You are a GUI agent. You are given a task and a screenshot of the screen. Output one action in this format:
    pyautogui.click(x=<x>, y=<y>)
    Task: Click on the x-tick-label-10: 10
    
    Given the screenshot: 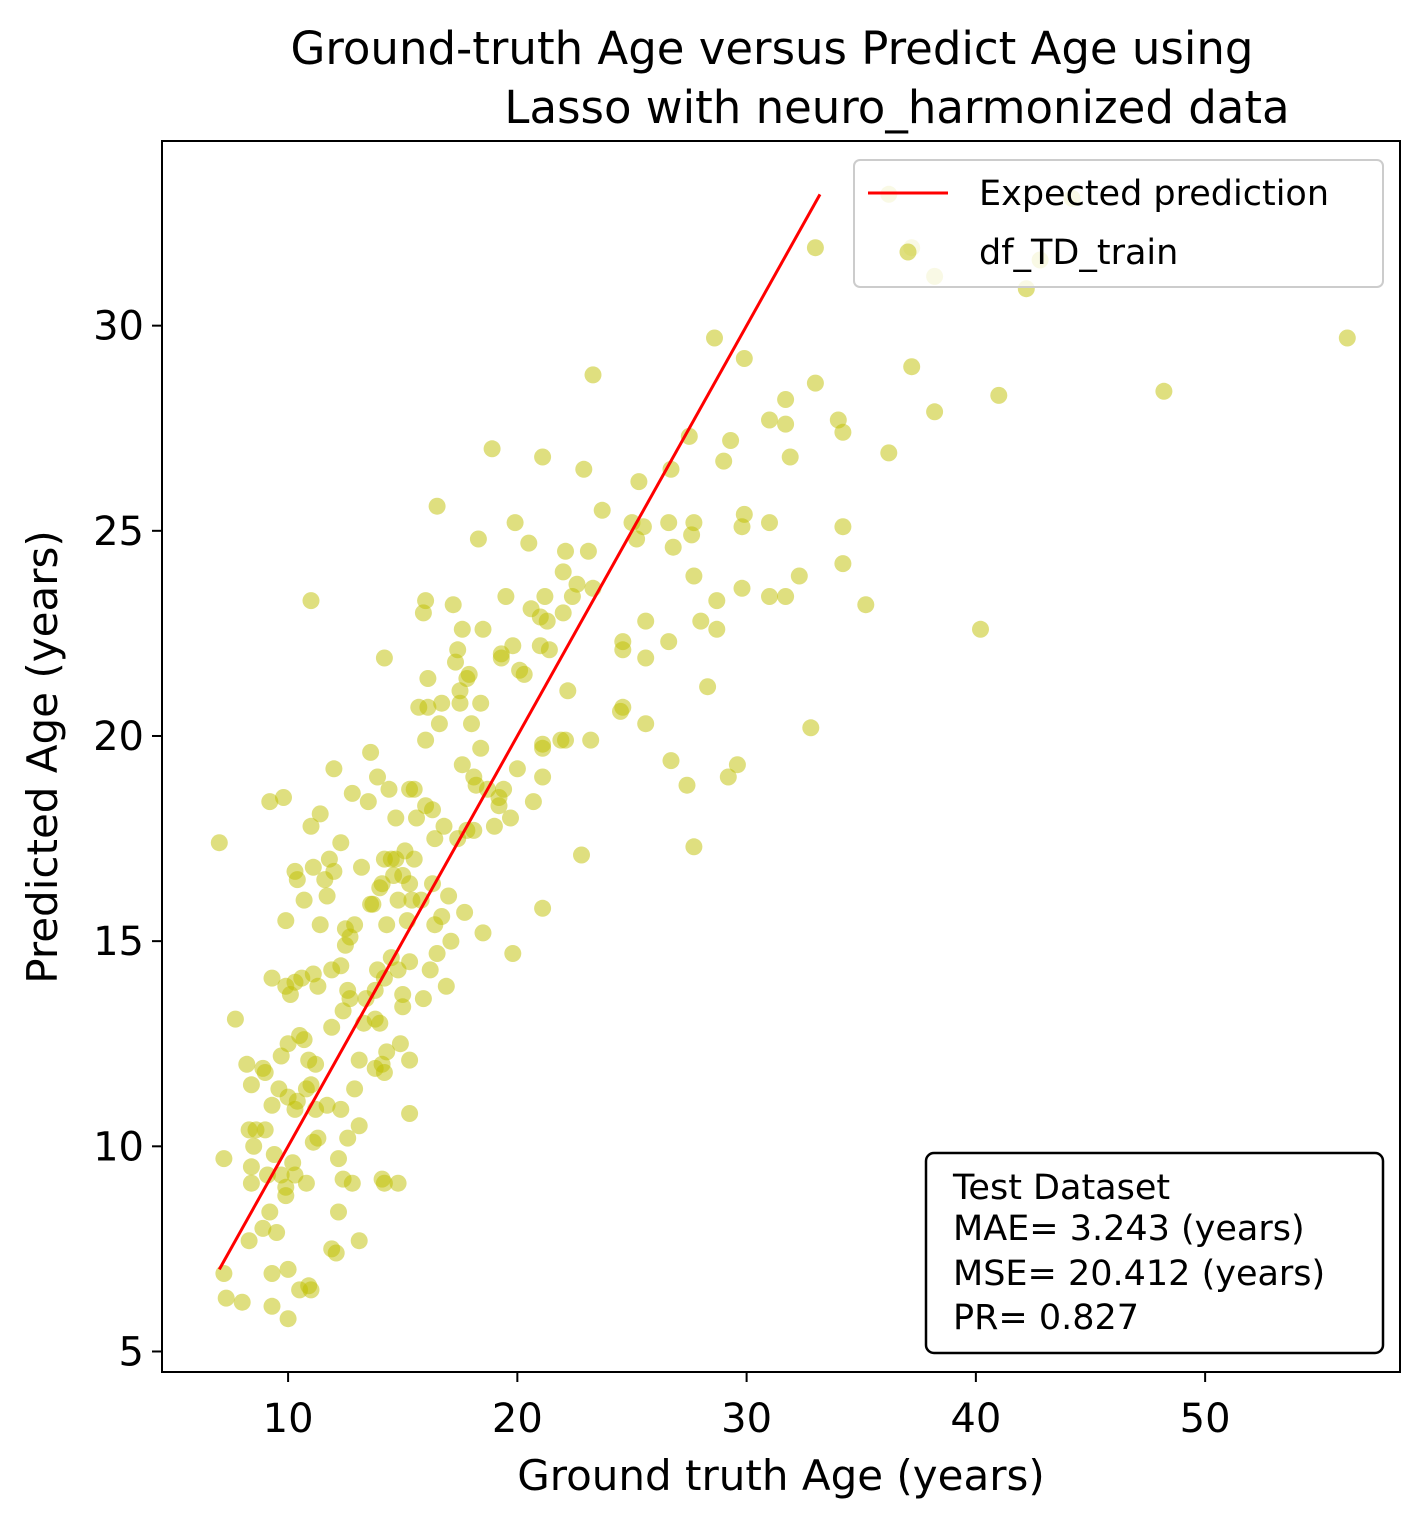 What is the action you would take?
    pyautogui.click(x=288, y=1419)
    